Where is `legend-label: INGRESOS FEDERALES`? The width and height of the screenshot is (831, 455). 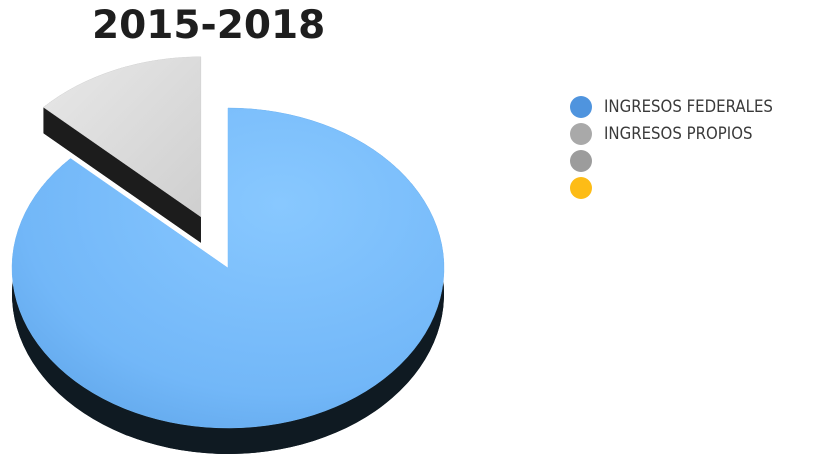 legend-label: INGRESOS FEDERALES is located at coordinates (688, 106).